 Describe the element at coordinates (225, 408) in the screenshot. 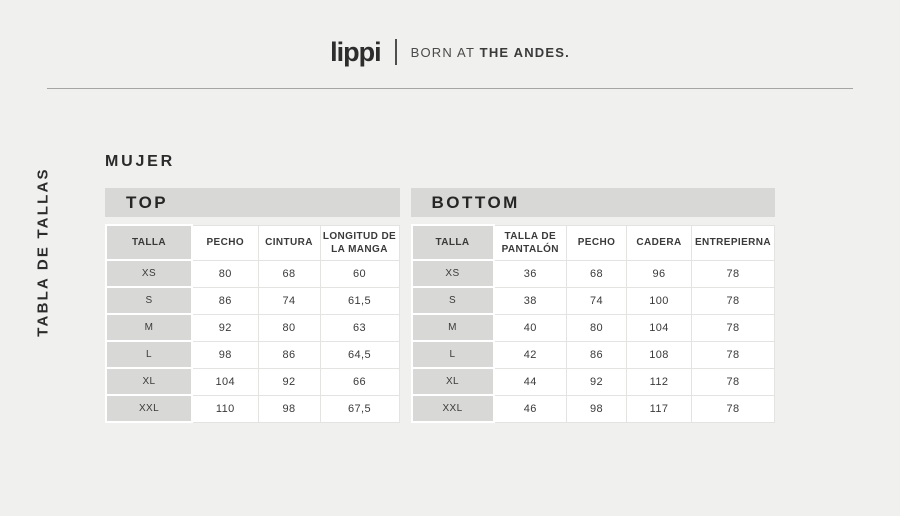

I see `measure-value: 110` at that location.